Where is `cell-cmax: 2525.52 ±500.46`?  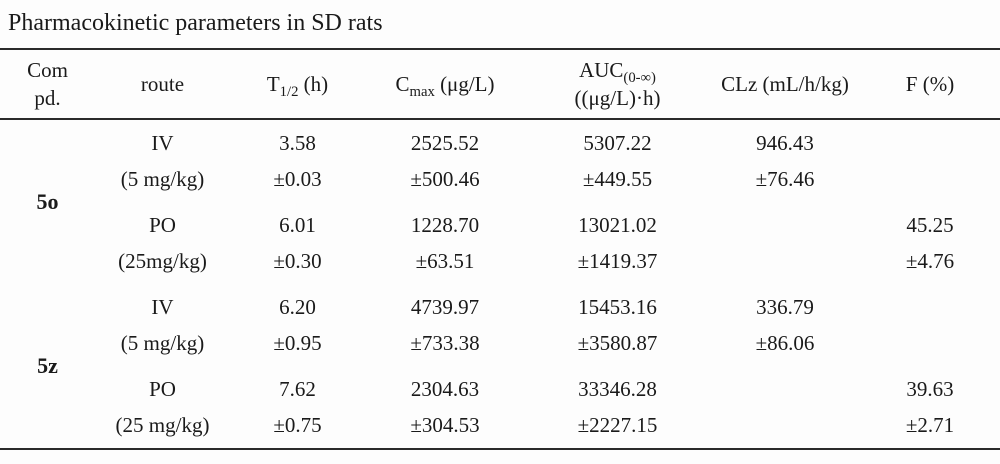 cell-cmax: 2525.52 ±500.46 is located at coordinates (445, 160).